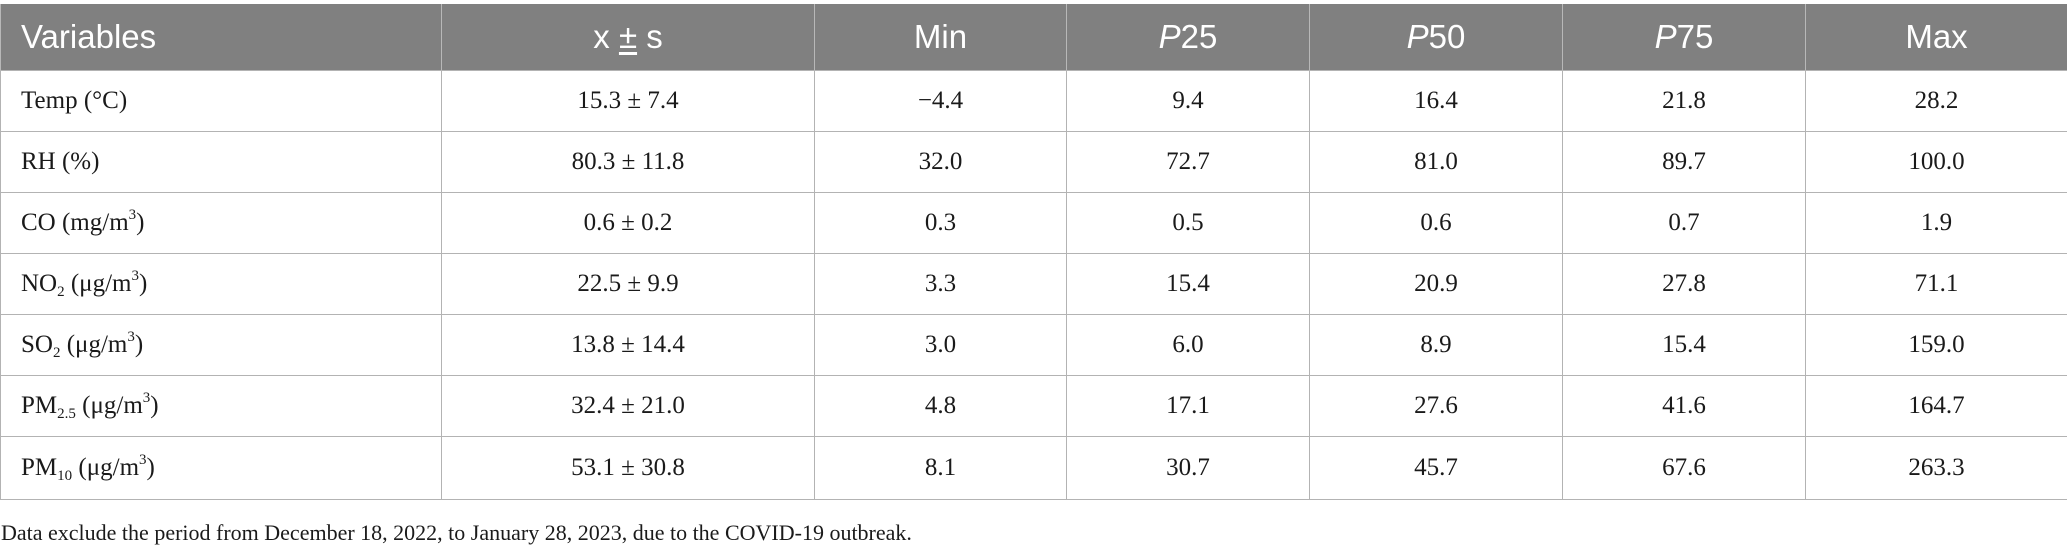 This screenshot has height=558, width=2067. Describe the element at coordinates (60, 161) in the screenshot. I see `variable-name: RH (%)` at that location.